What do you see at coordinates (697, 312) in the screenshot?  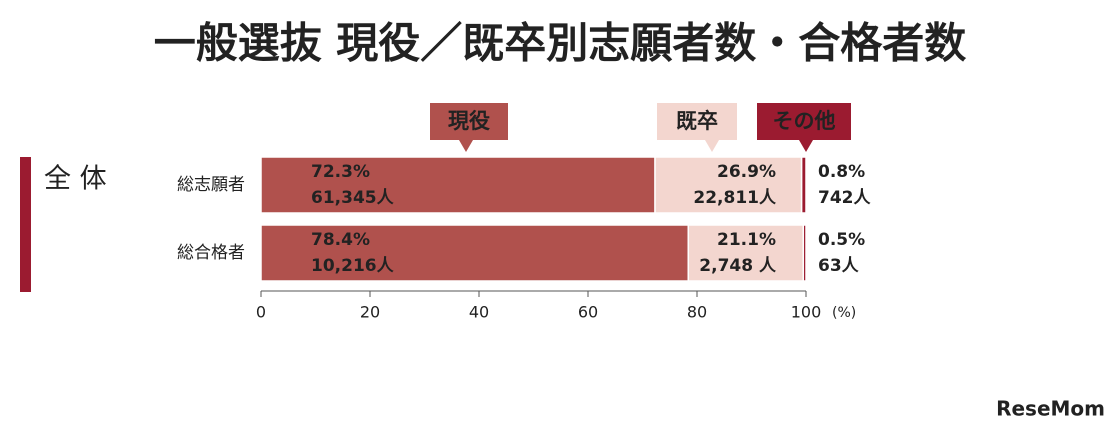 I see `x-tick-label: 80` at bounding box center [697, 312].